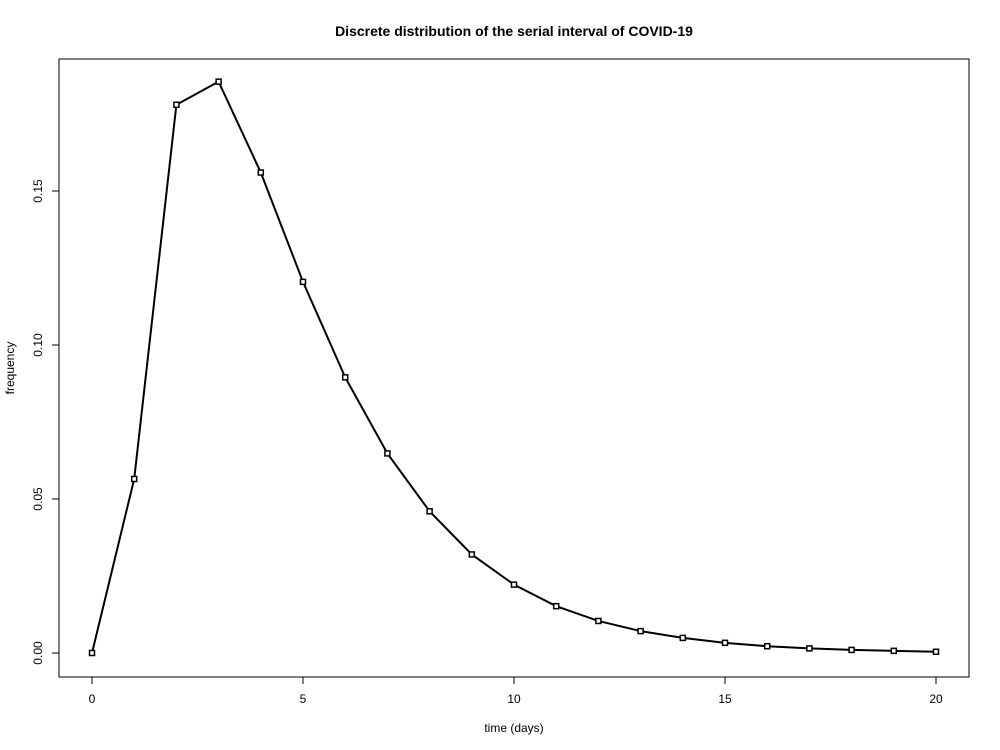 This screenshot has width=1000, height=750. I want to click on y-tick-label: 0.00, so click(38, 653).